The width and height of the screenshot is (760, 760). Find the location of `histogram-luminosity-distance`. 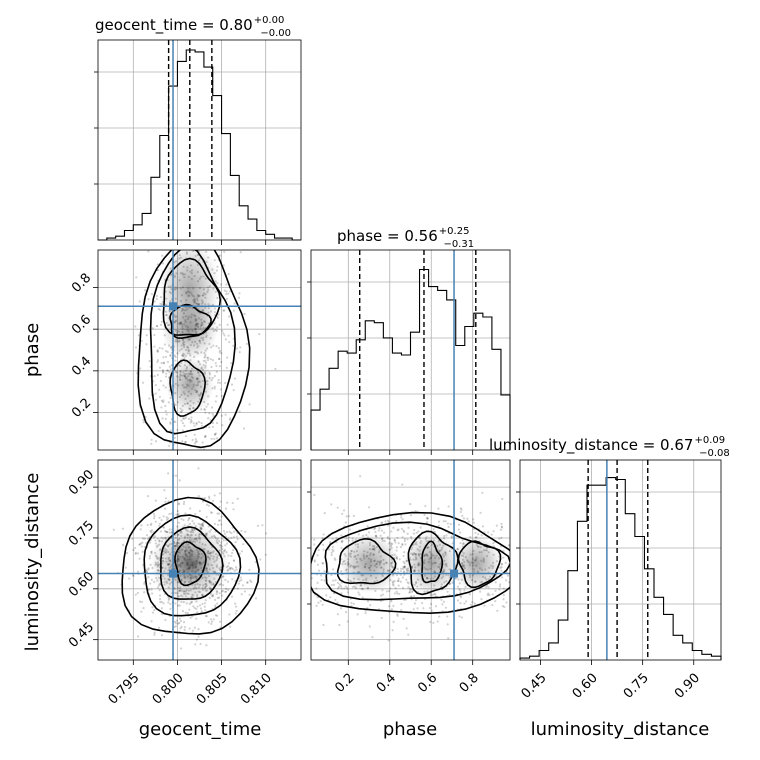

histogram-luminosity-distance is located at coordinates (620, 560).